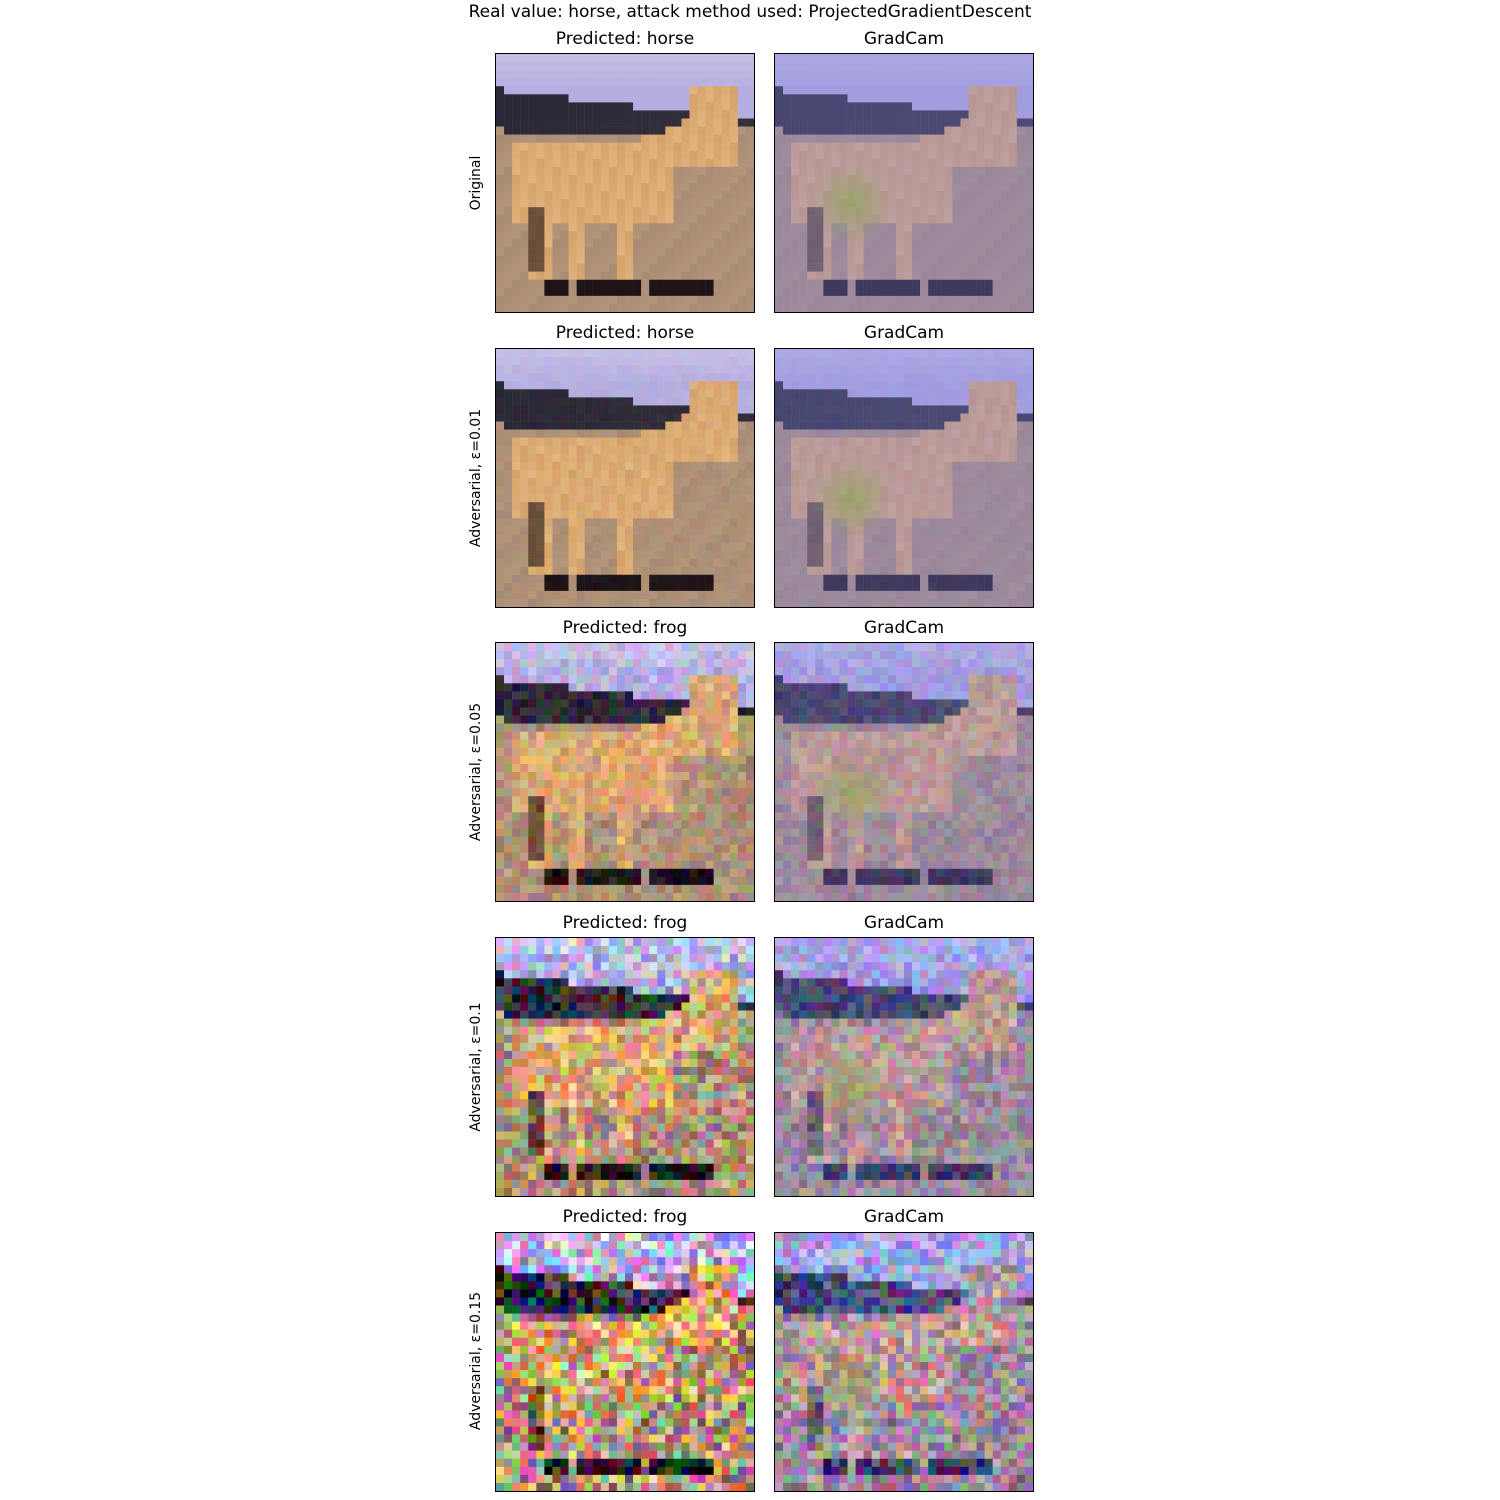 The width and height of the screenshot is (1500, 1500). What do you see at coordinates (904, 628) in the screenshot?
I see `cam-title-2: GradCam` at bounding box center [904, 628].